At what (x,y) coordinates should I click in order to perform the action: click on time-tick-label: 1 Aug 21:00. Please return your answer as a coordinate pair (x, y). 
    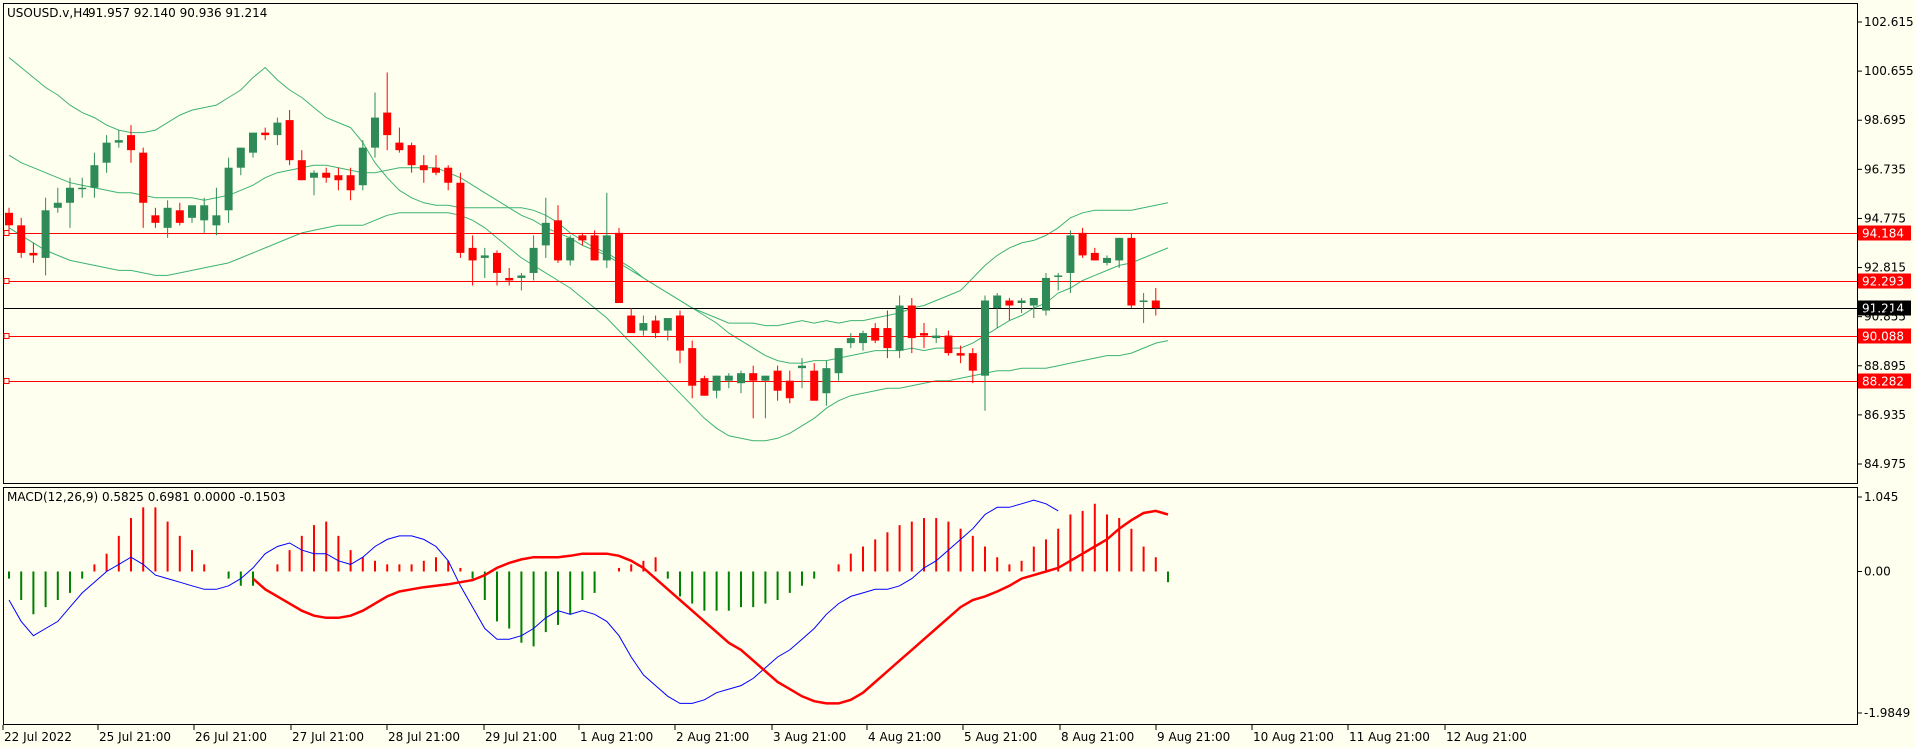
    Looking at the image, I should click on (616, 737).